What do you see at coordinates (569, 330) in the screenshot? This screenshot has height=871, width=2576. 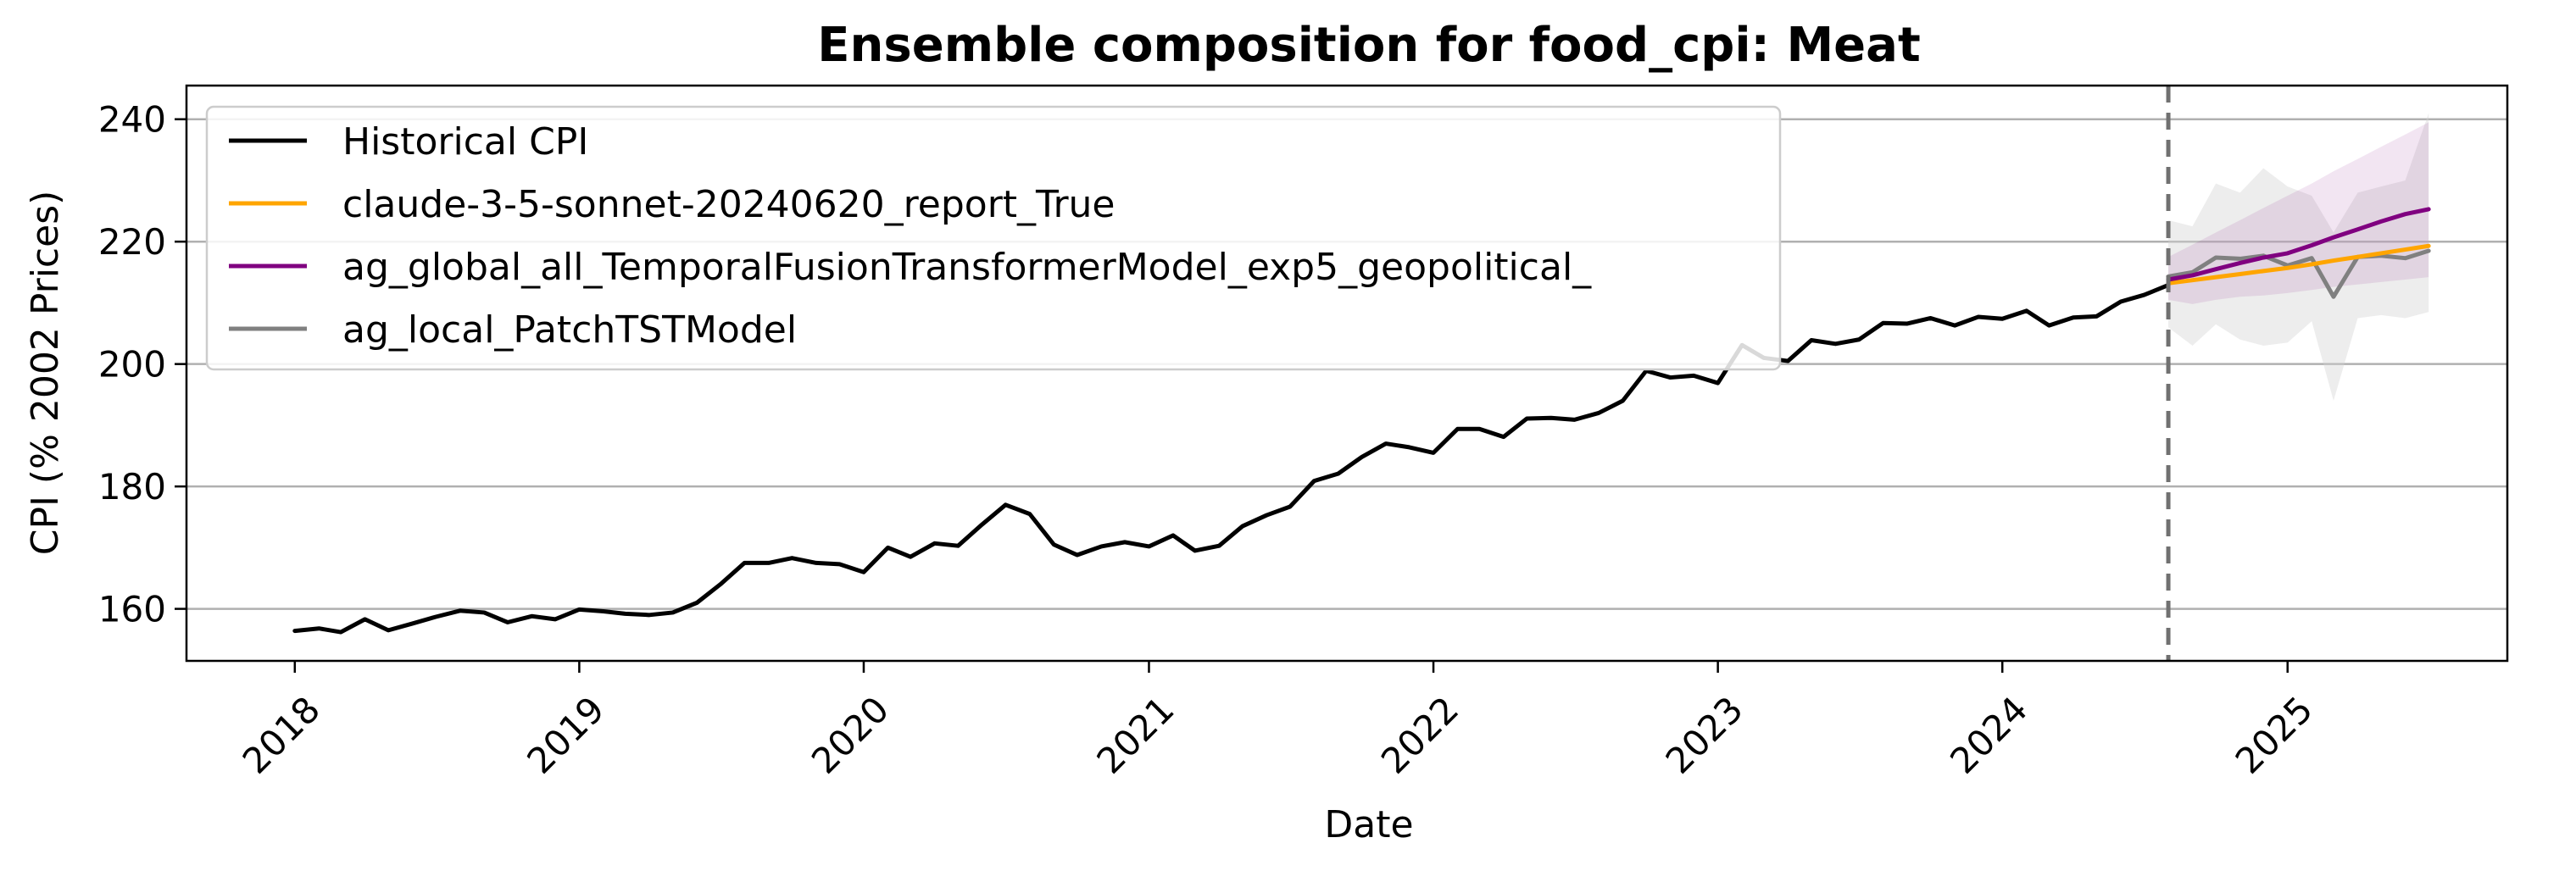 I see `legend-label-patchtst: ag_local_PatchTSTModel` at bounding box center [569, 330].